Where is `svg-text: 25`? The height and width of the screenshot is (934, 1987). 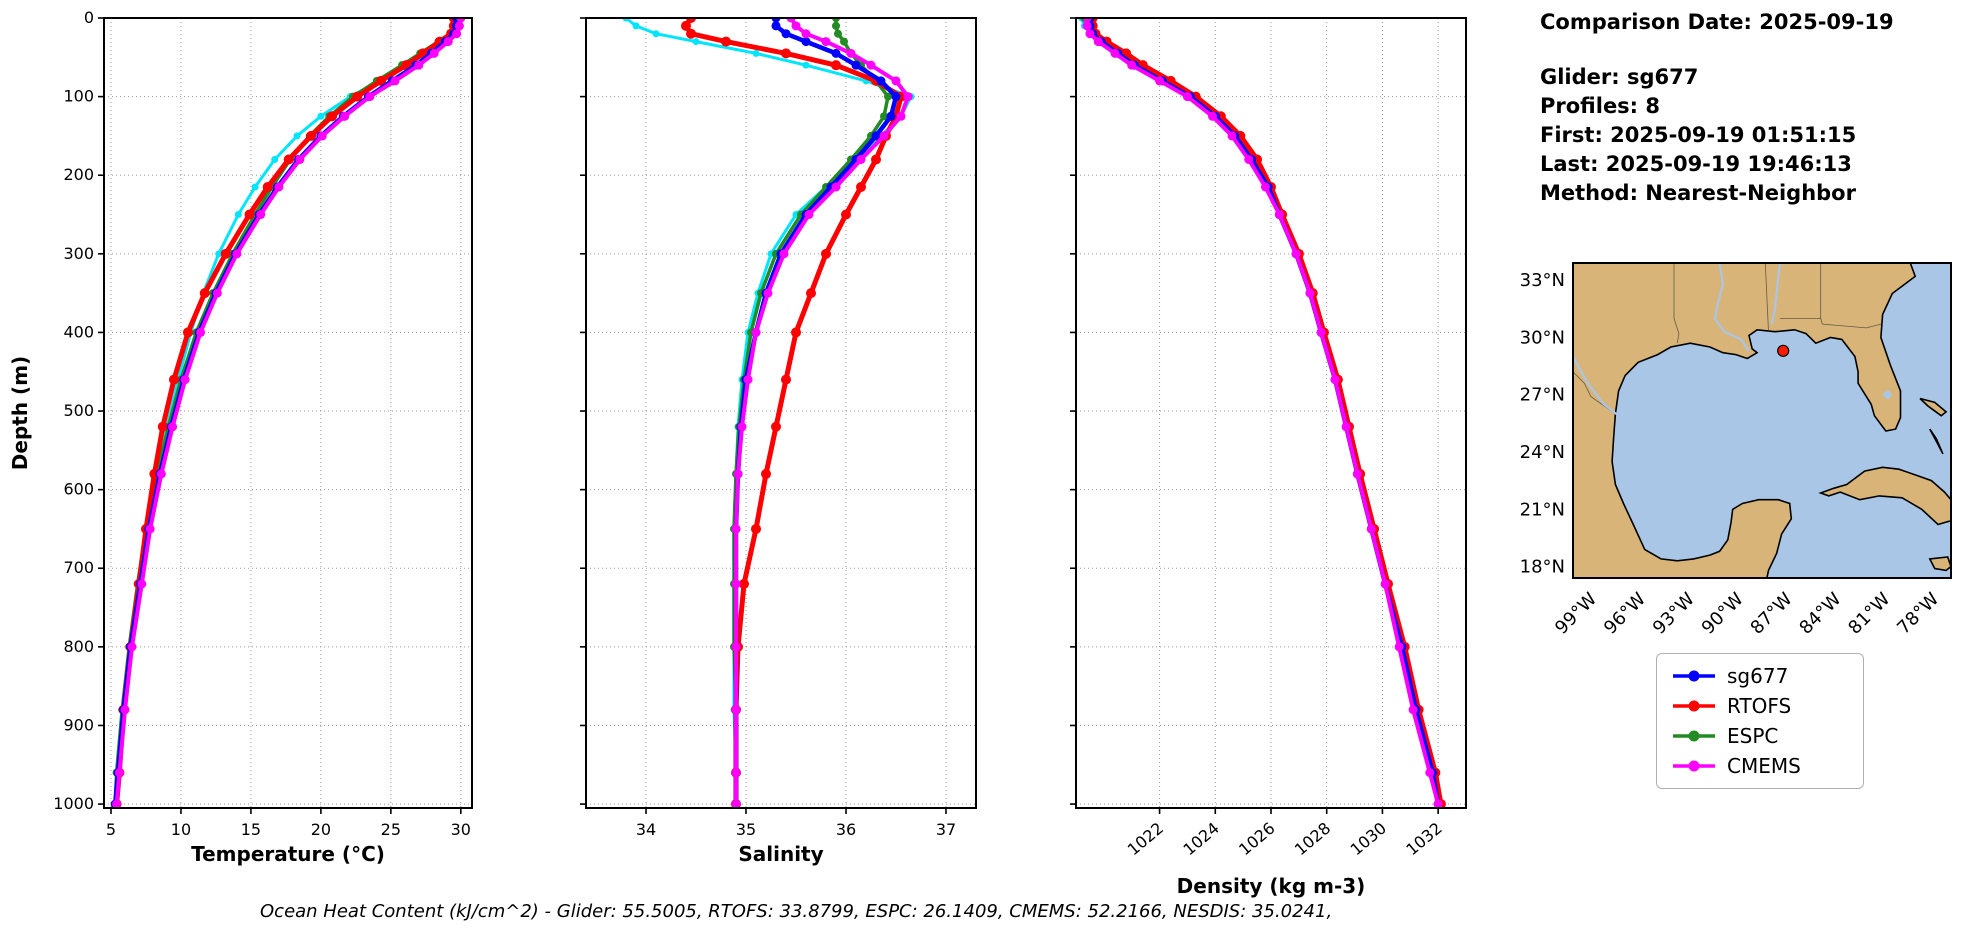
svg-text: 25 is located at coordinates (391, 829).